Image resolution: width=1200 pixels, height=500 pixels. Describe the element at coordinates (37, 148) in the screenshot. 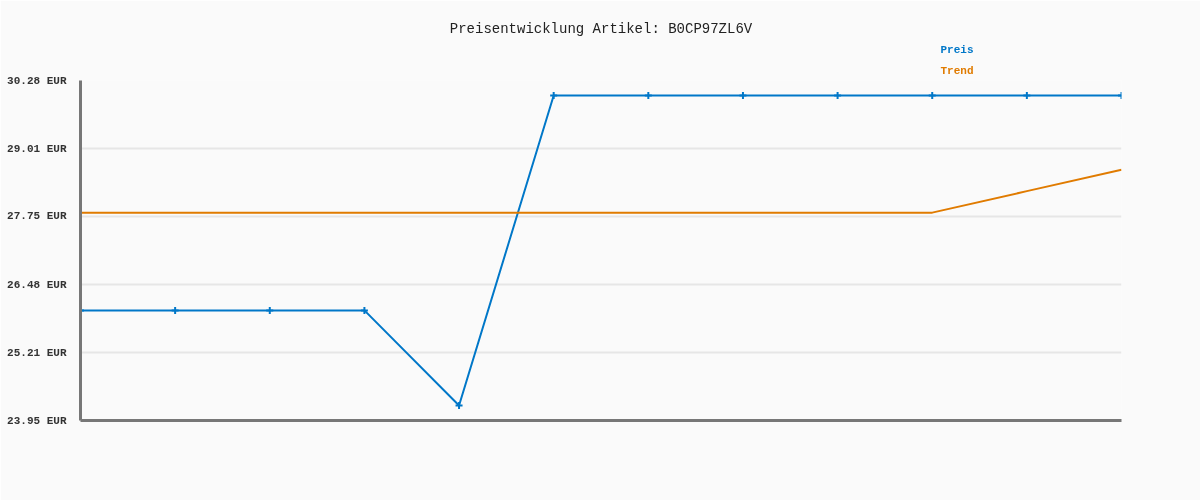

I see `y-tick-label: 29.01 EUR` at that location.